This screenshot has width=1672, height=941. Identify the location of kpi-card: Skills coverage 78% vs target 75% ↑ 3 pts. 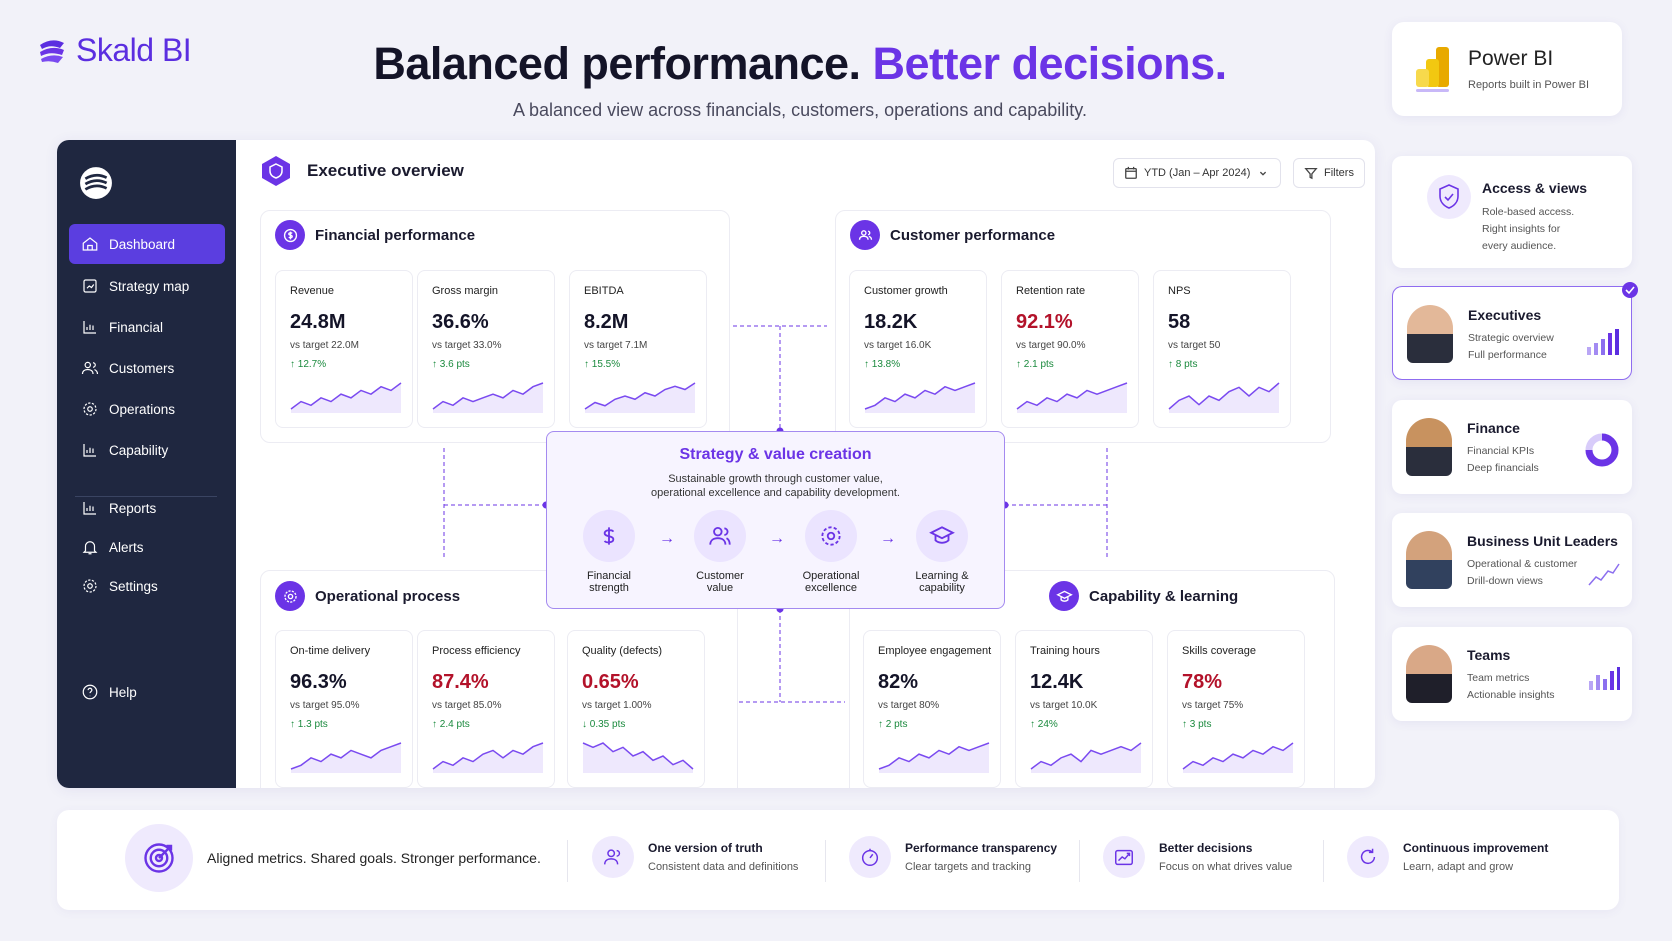
(1236, 709).